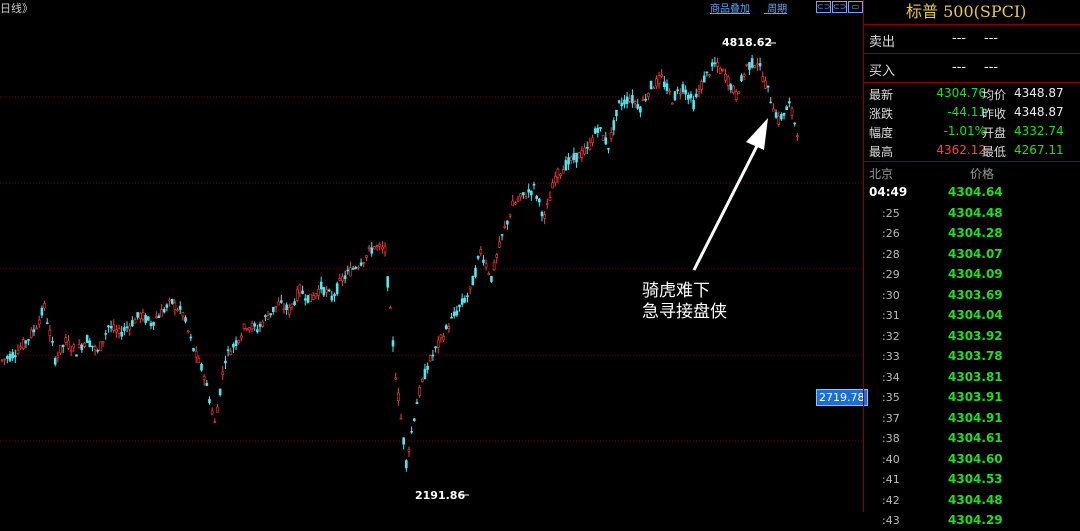  Describe the element at coordinates (881, 152) in the screenshot. I see `stat-key: 最高` at that location.